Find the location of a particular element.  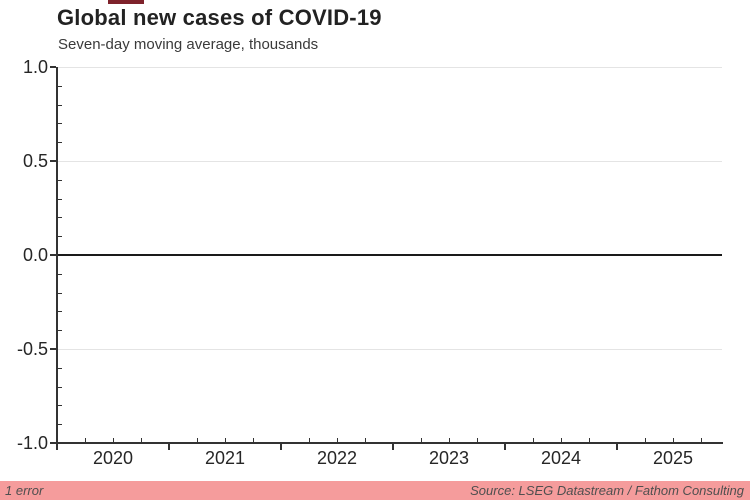

x-tick-label: 2024 is located at coordinates (561, 458).